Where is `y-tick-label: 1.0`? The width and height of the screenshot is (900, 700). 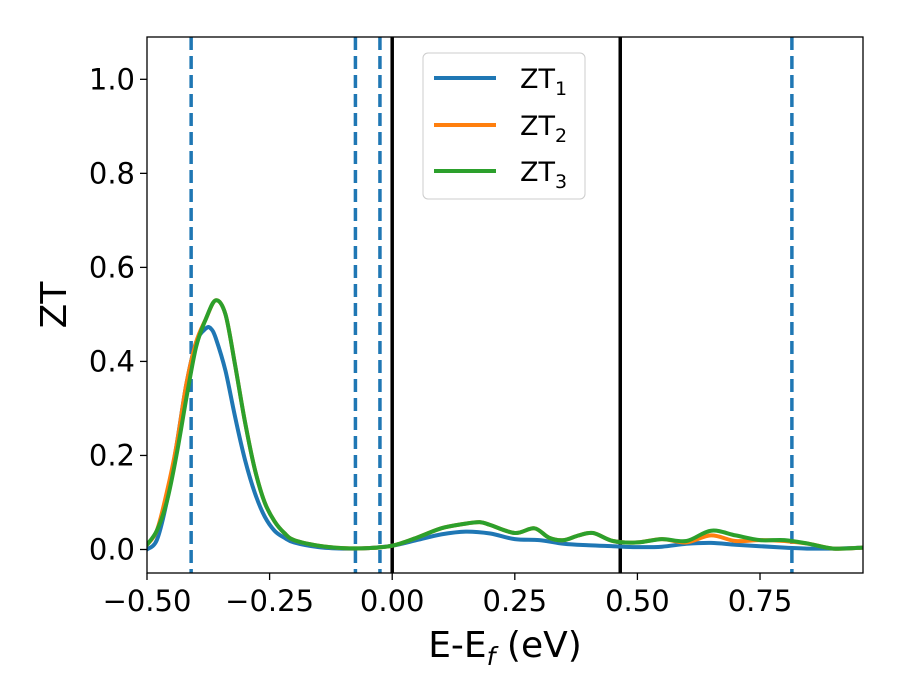 y-tick-label: 1.0 is located at coordinates (112, 79).